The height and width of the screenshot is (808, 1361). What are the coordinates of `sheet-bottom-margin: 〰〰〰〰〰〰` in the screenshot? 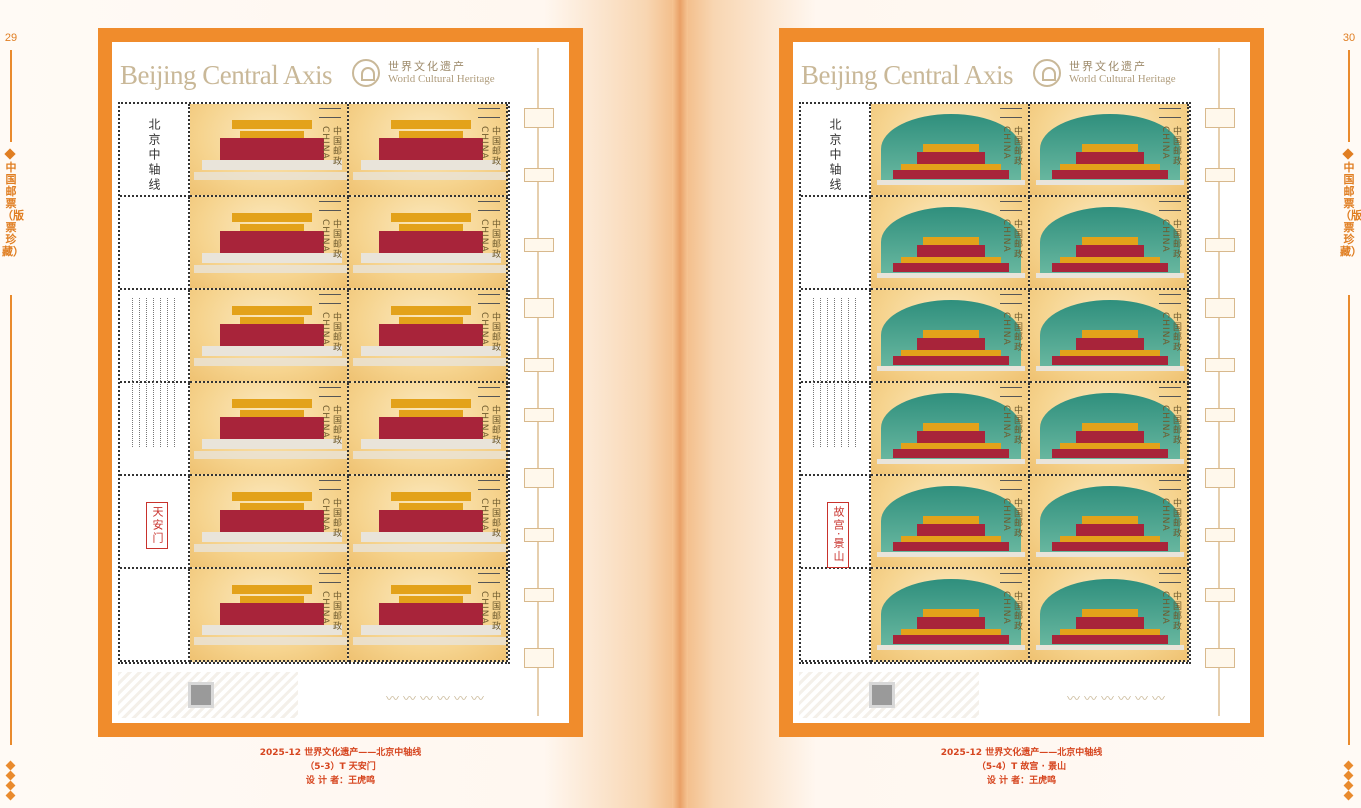 It's located at (995, 695).